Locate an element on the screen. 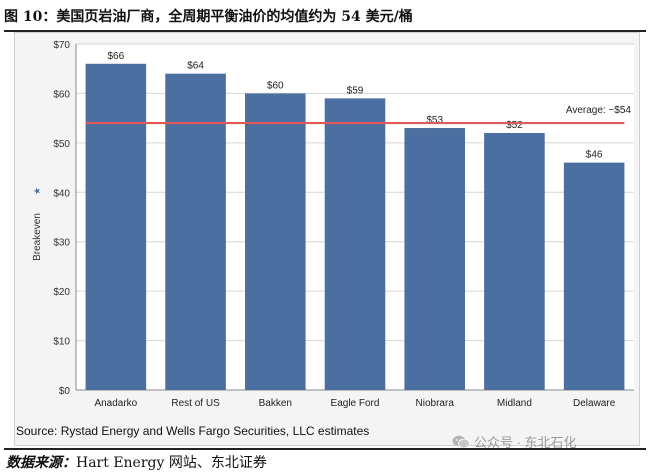 The height and width of the screenshot is (474, 650). bar-value-label: $52 is located at coordinates (514, 125).